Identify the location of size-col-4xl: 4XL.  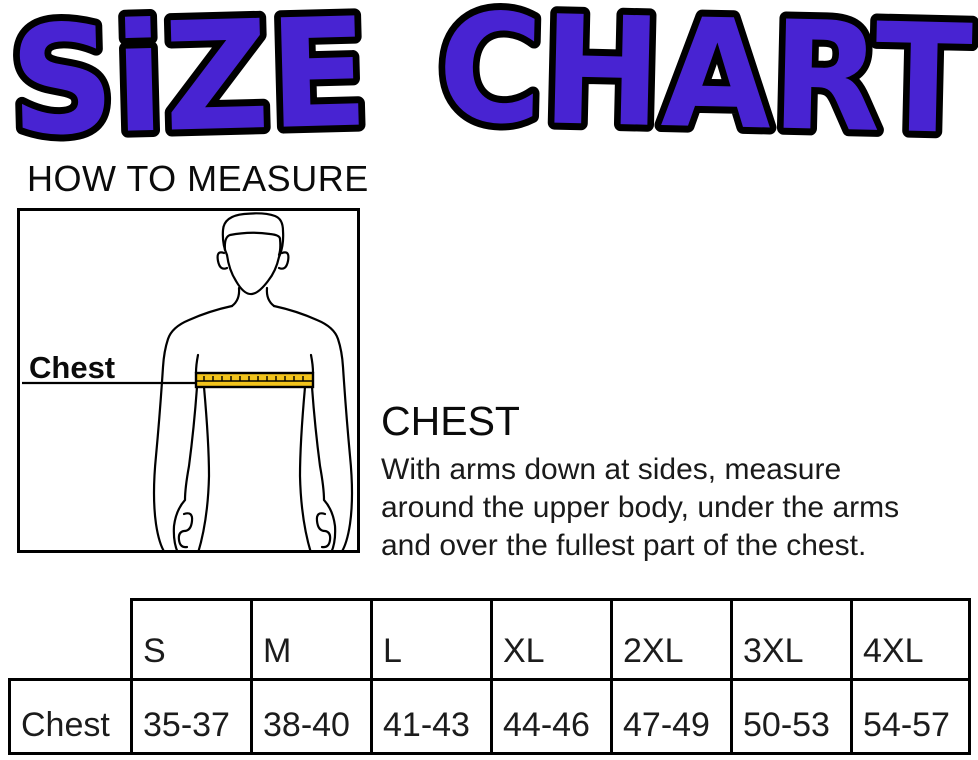
(910, 639).